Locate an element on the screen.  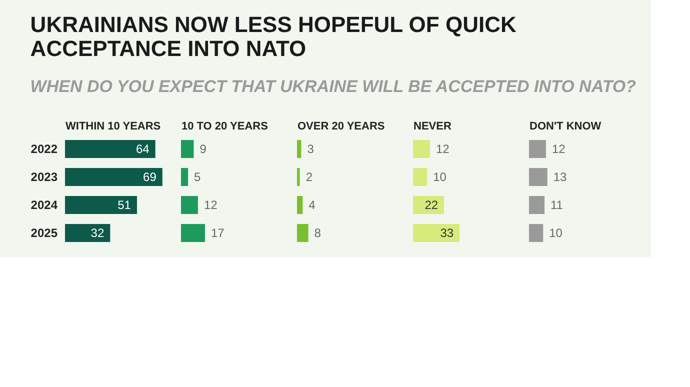
y-tick-label: 2022 is located at coordinates (44, 149).